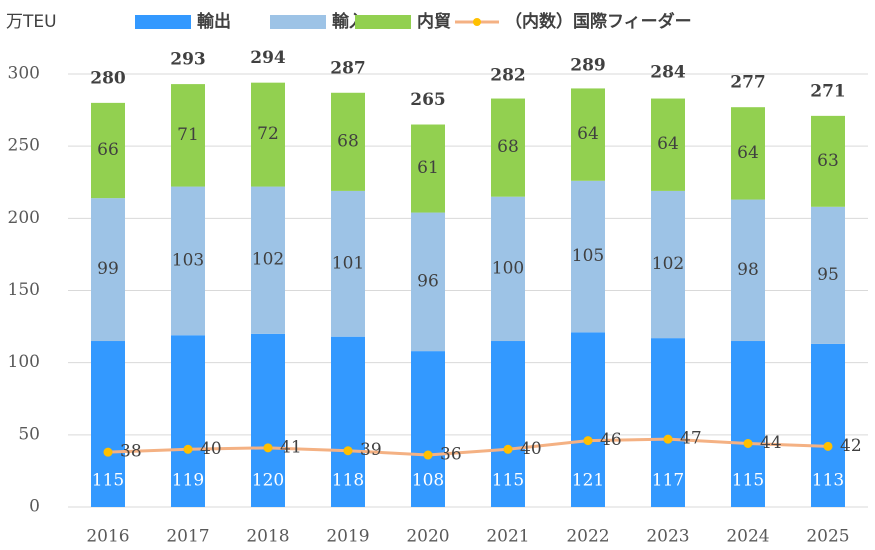 The width and height of the screenshot is (875, 550). Describe the element at coordinates (24, 218) in the screenshot. I see `y-tick-label: 200` at that location.